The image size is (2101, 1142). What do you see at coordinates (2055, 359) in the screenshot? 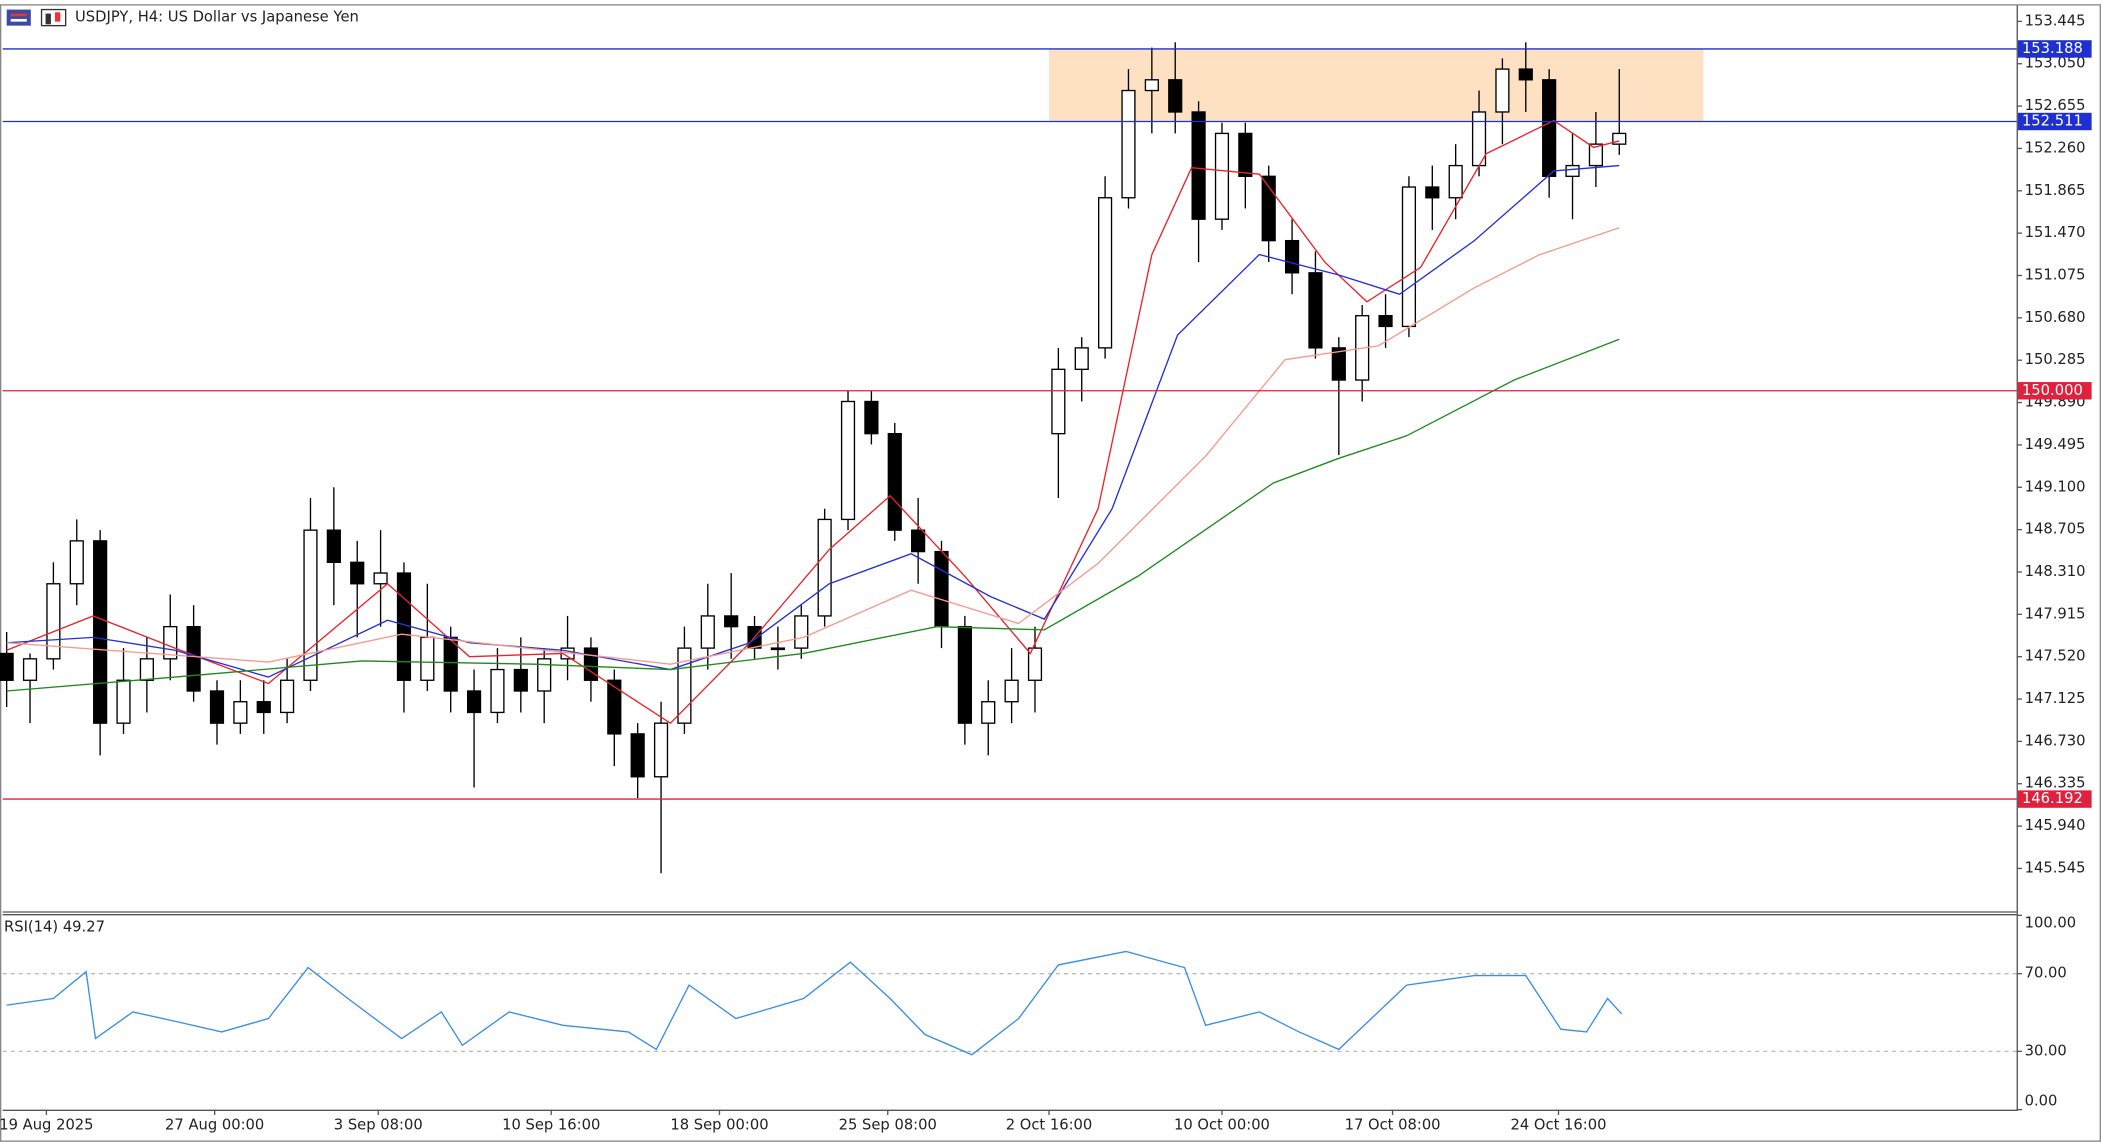
I see `y-tick-label: 150.285` at bounding box center [2055, 359].